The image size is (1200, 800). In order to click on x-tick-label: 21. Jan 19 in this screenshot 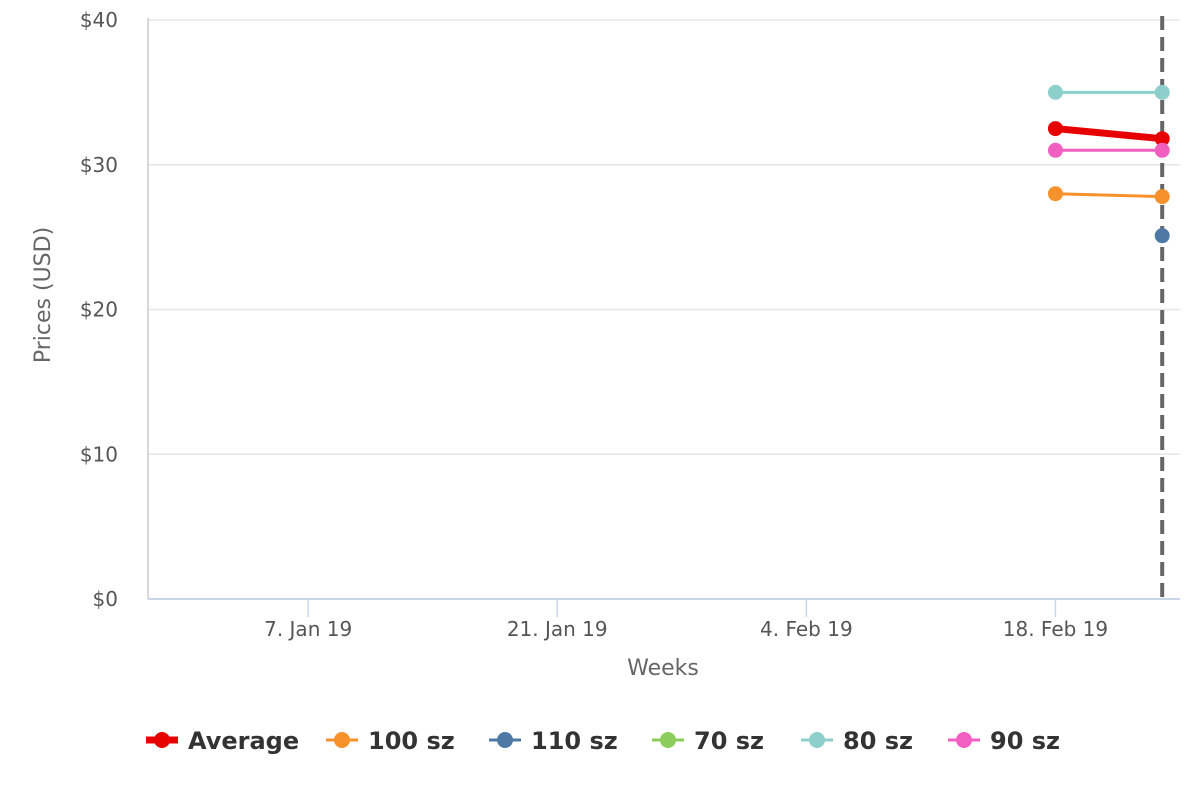, I will do `click(557, 629)`.